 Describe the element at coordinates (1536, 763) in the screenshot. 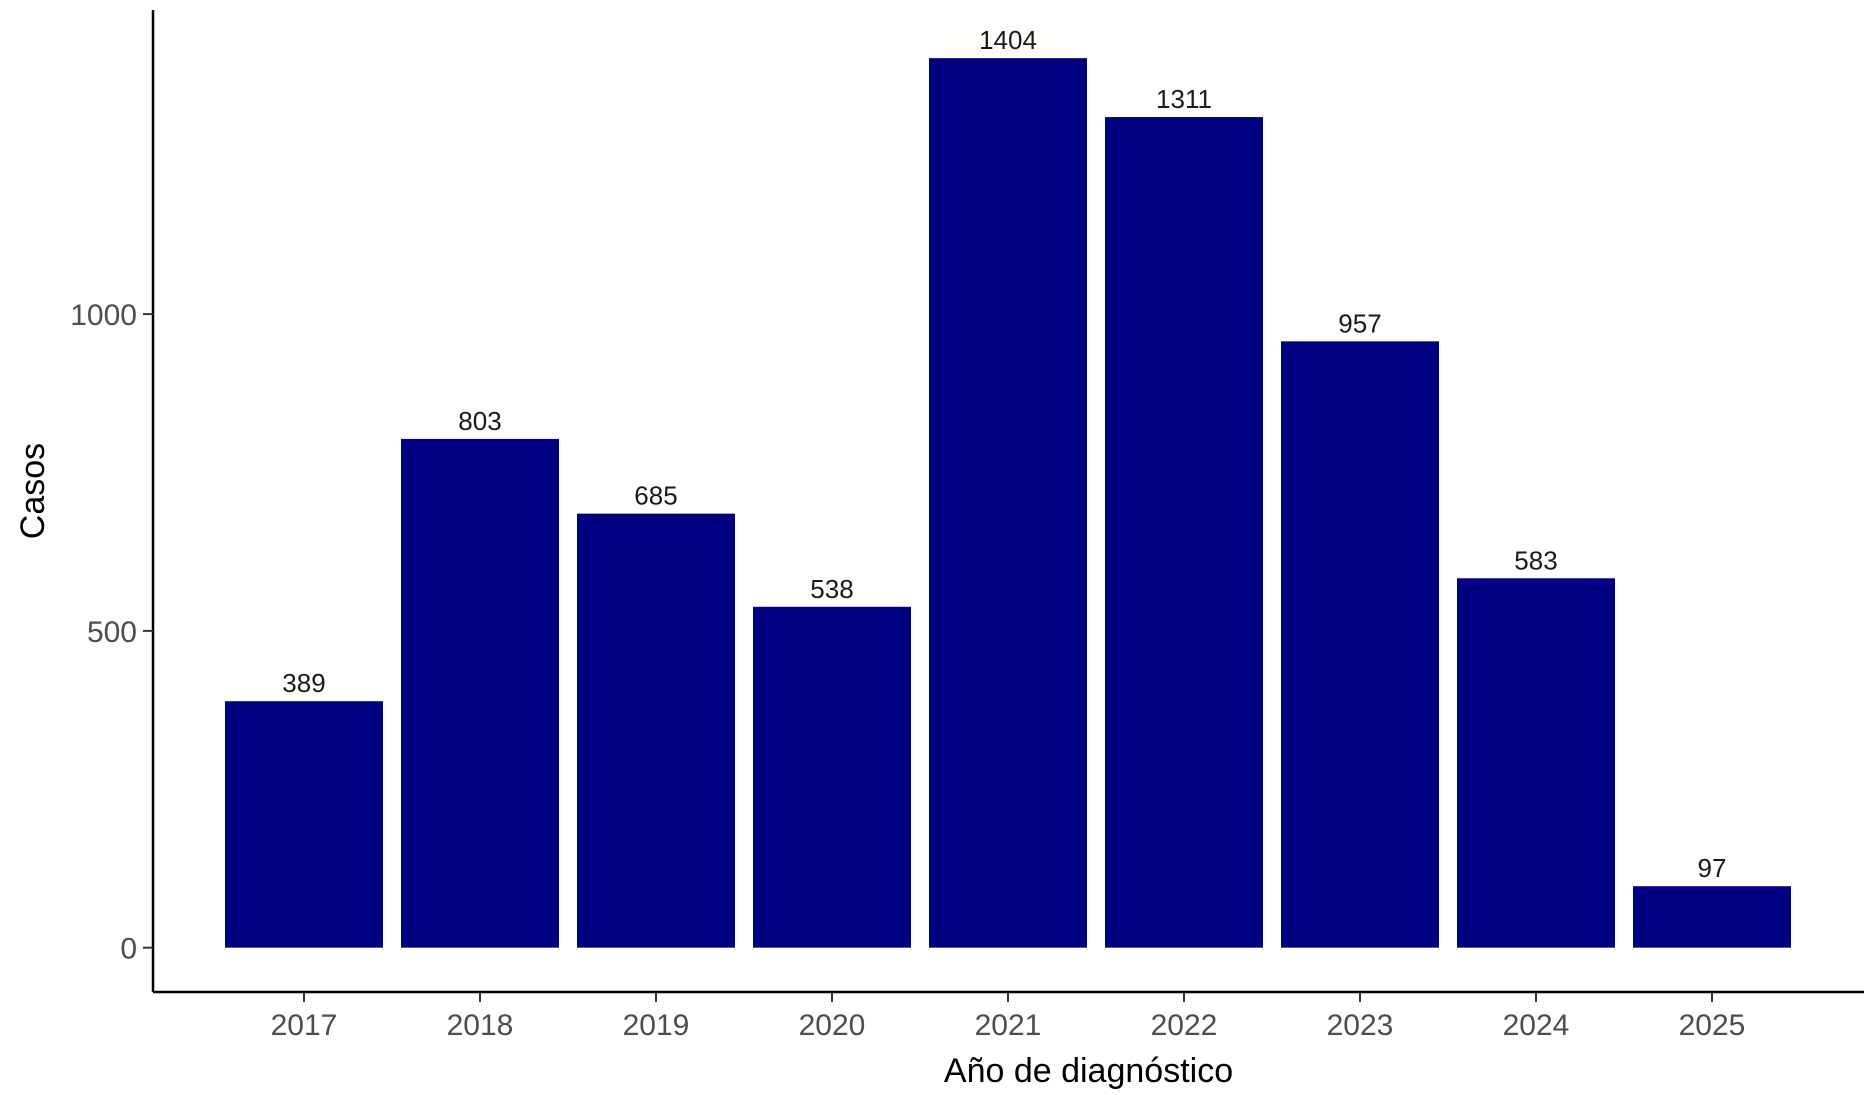

I see `bar-2024` at that location.